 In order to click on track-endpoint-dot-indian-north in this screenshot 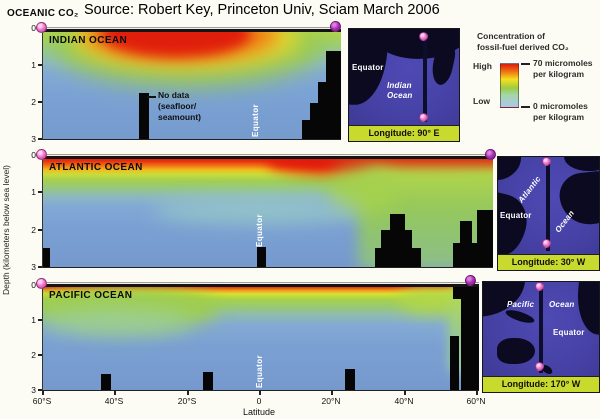, I will do `click(335, 26)`.